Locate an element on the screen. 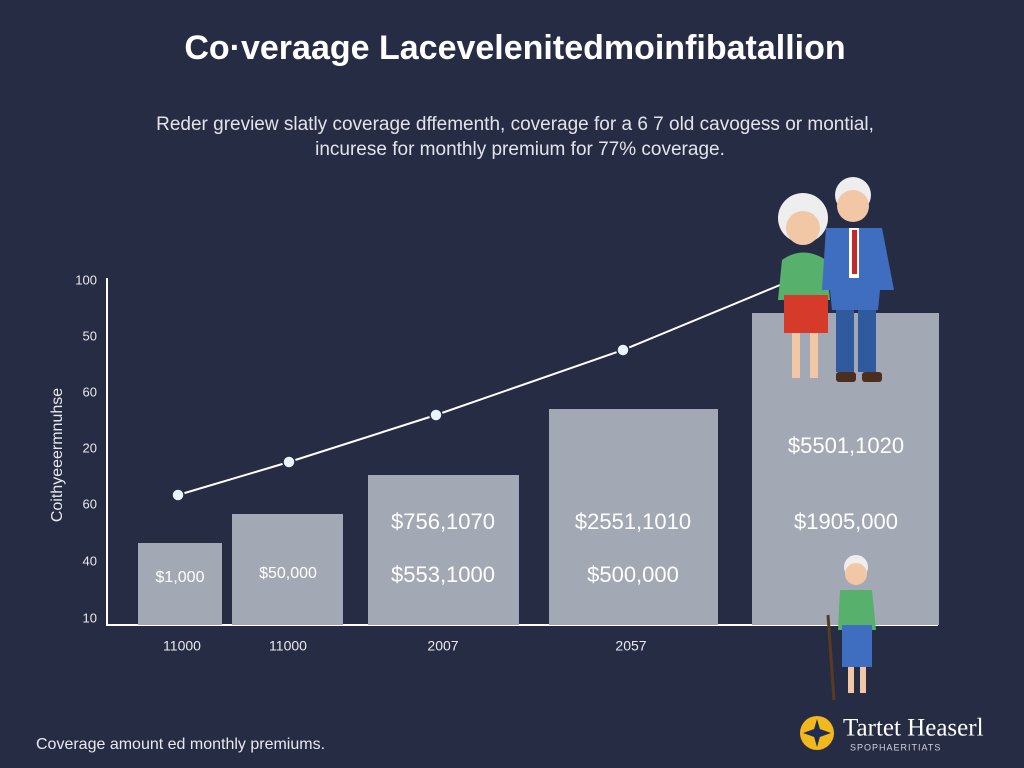  man-illustration is located at coordinates (851, 628).